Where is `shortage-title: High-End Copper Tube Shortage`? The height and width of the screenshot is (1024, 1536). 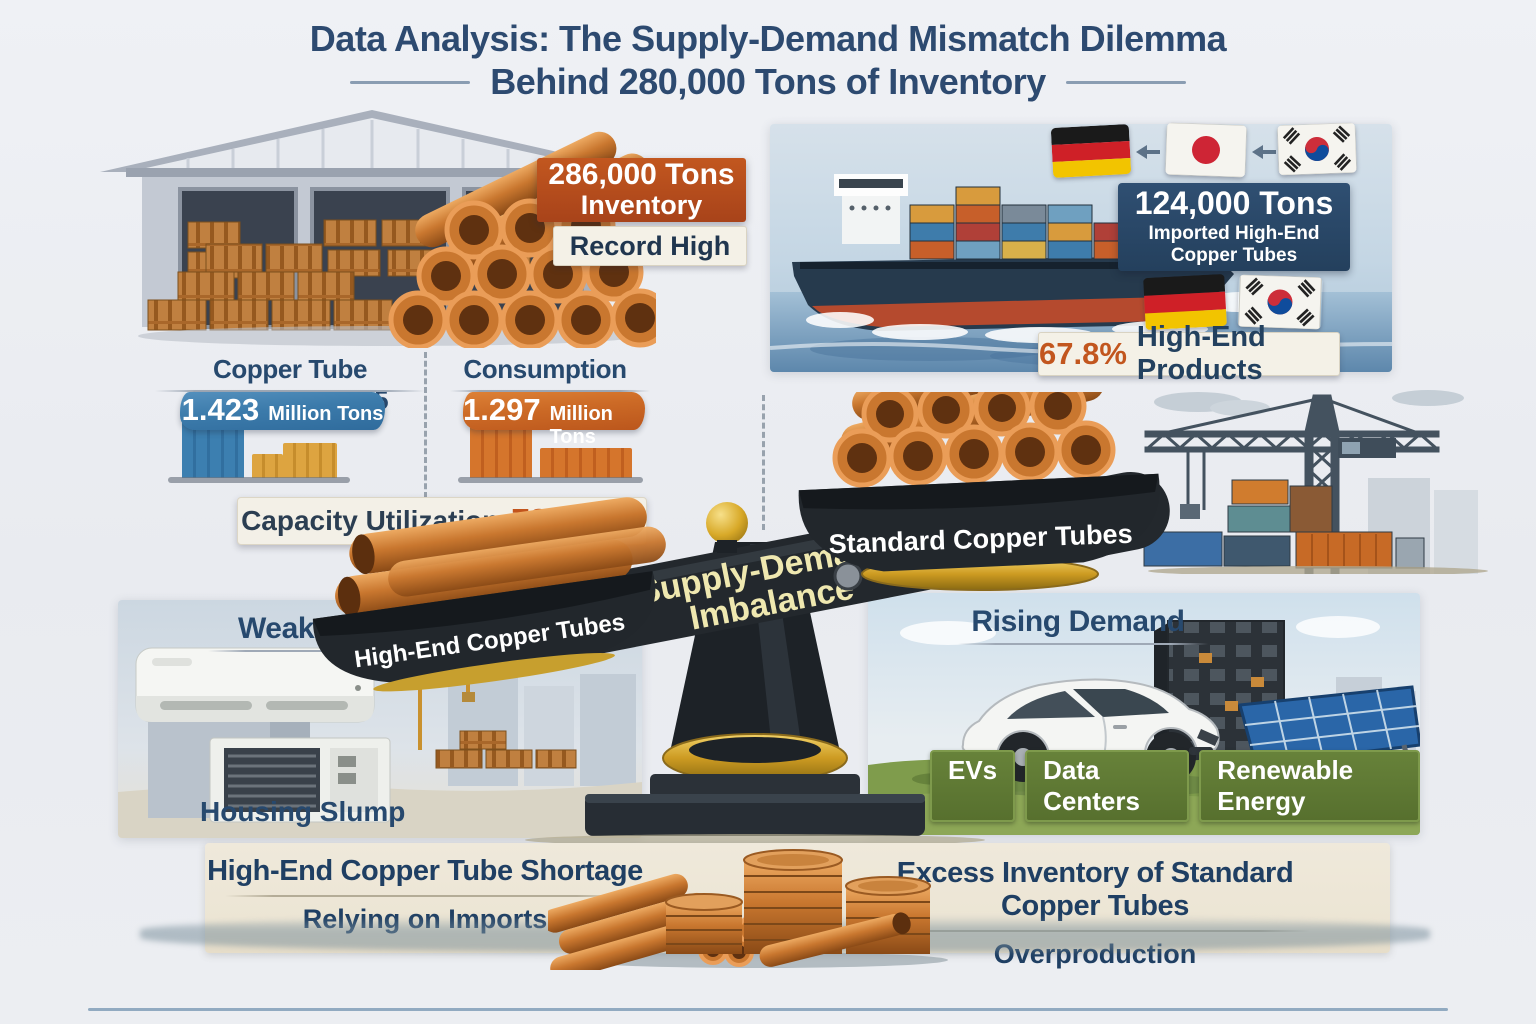
shortage-title: High-End Copper Tube Shortage is located at coordinates (425, 871).